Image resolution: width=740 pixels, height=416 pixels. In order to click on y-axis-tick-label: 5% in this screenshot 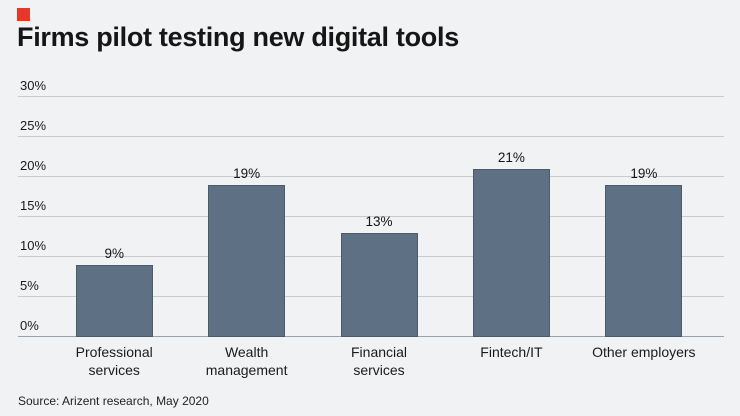, I will do `click(29, 286)`.